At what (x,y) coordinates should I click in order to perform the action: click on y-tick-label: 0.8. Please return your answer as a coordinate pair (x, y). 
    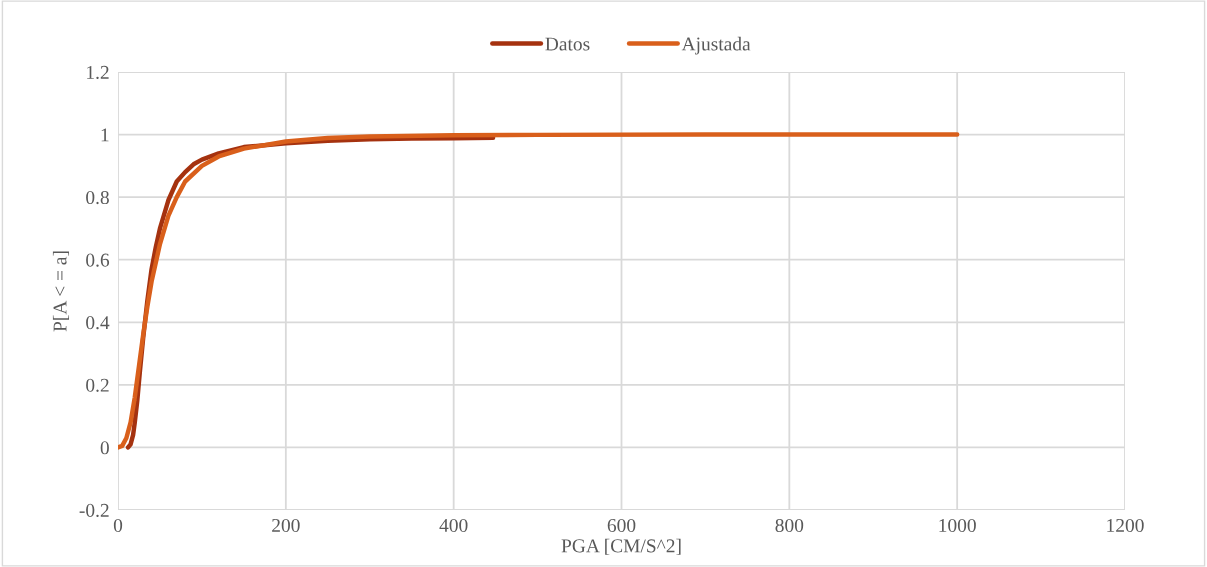
    Looking at the image, I should click on (97, 197).